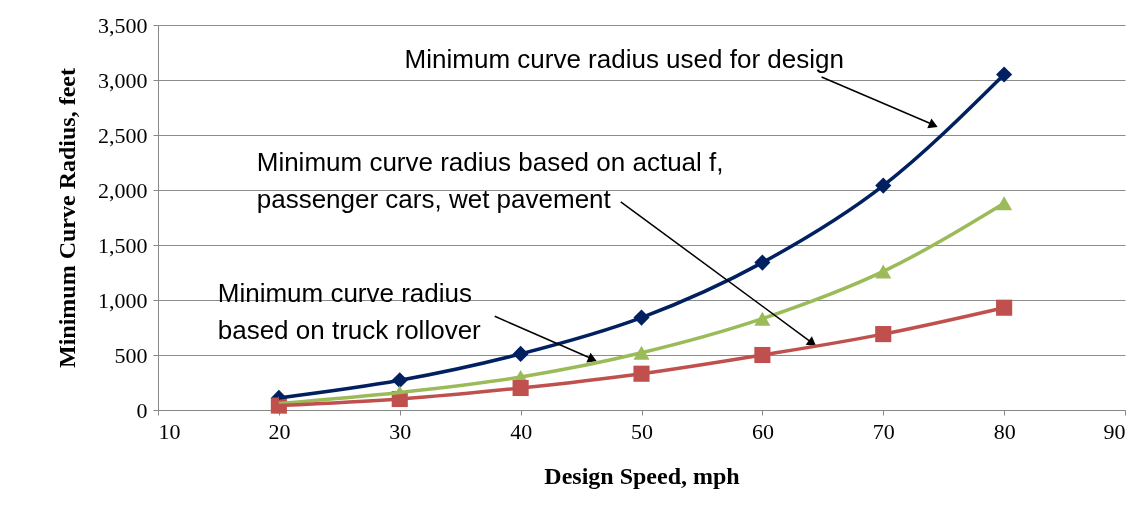 This screenshot has width=1138, height=518. What do you see at coordinates (123, 135) in the screenshot?
I see `y-tick-label: 2,500` at bounding box center [123, 135].